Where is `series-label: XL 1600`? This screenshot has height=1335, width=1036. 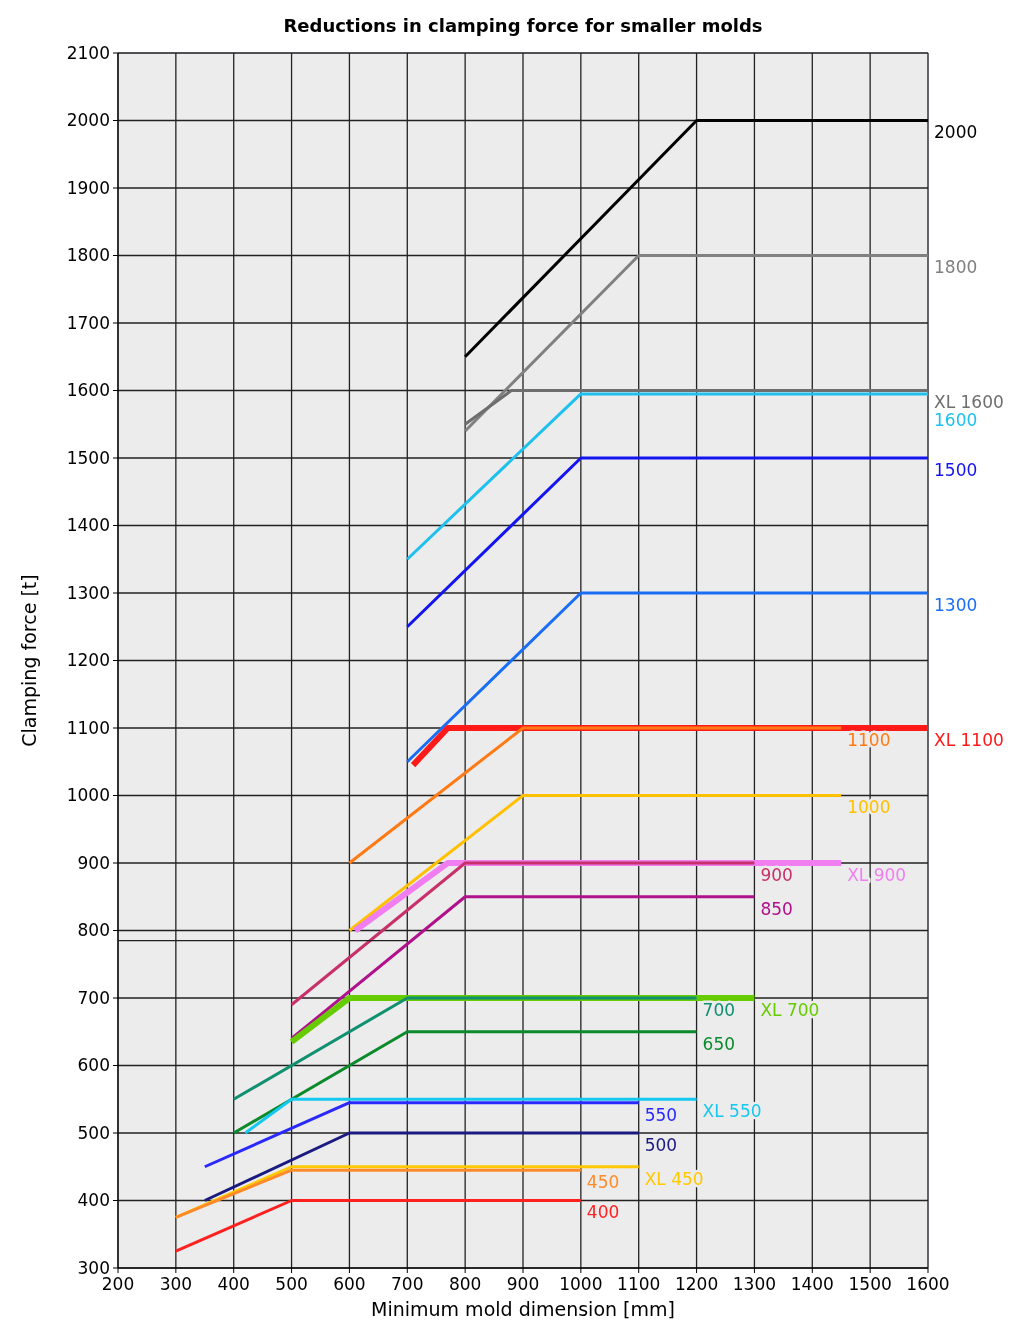
series-label: XL 1600 is located at coordinates (969, 402).